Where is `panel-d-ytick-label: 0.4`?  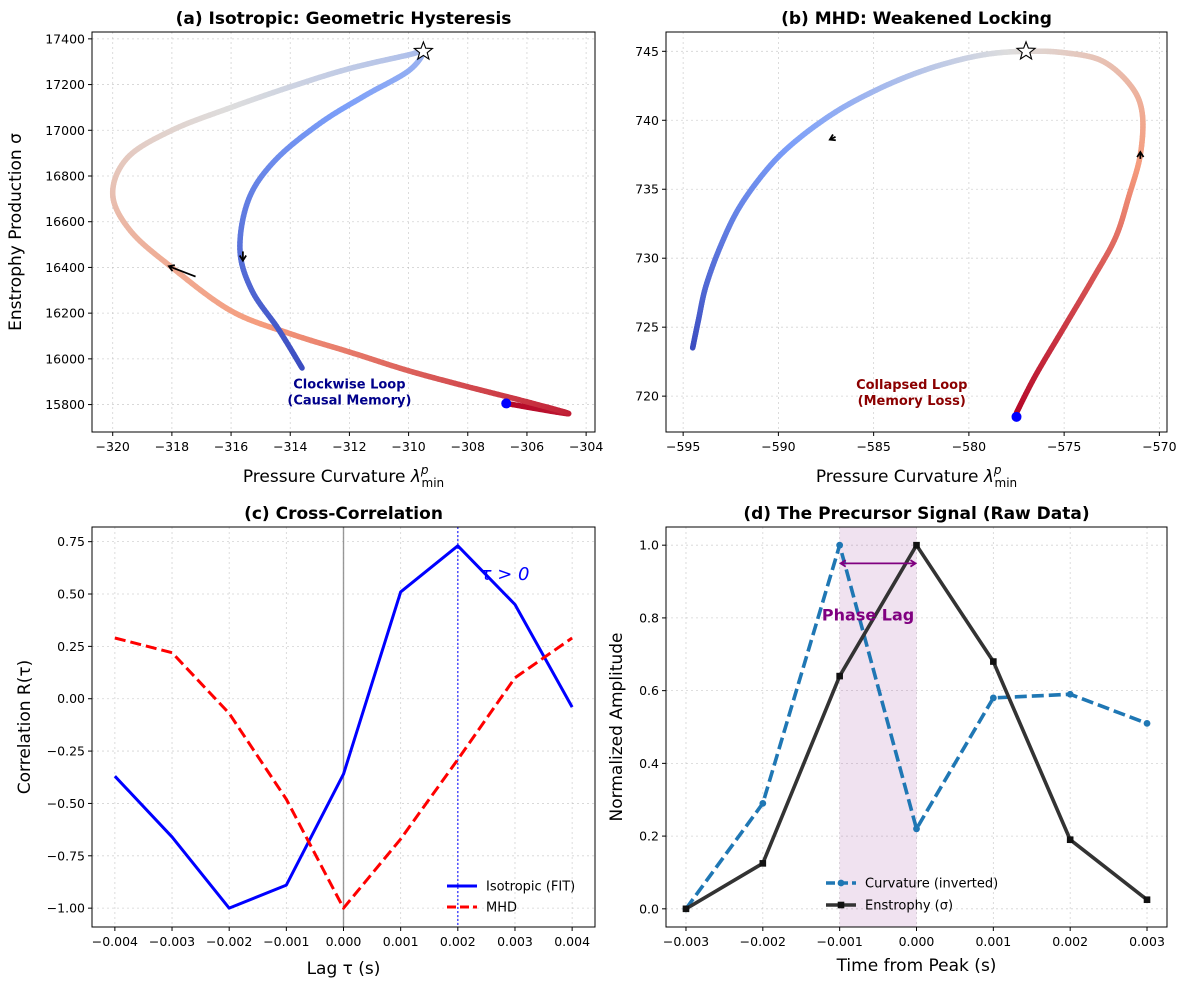
panel-d-ytick-label: 0.4 is located at coordinates (649, 763).